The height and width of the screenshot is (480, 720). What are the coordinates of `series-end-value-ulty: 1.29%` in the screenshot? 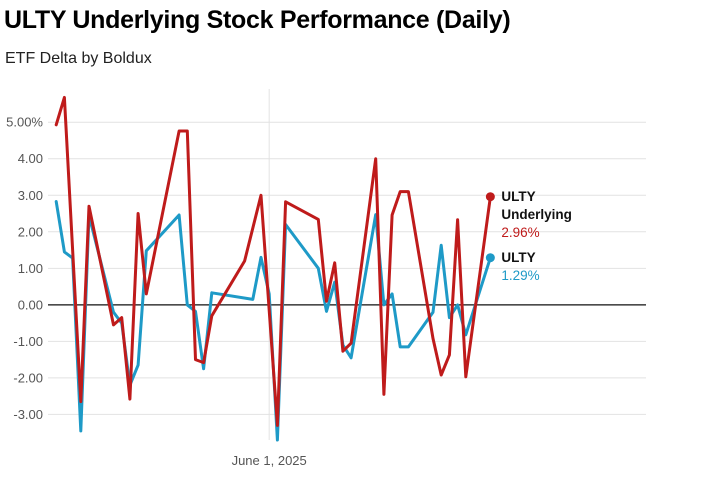 It's located at (520, 275).